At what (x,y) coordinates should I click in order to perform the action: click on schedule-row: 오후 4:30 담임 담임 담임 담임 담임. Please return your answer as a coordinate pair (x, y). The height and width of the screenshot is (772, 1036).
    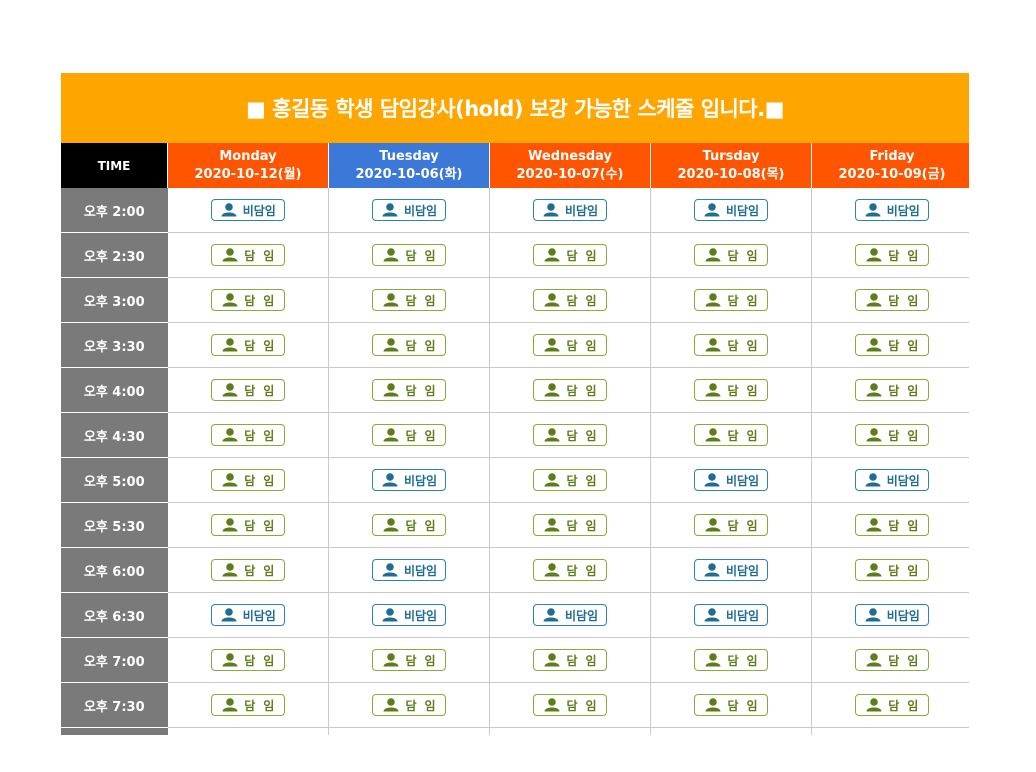
    Looking at the image, I should click on (515, 435).